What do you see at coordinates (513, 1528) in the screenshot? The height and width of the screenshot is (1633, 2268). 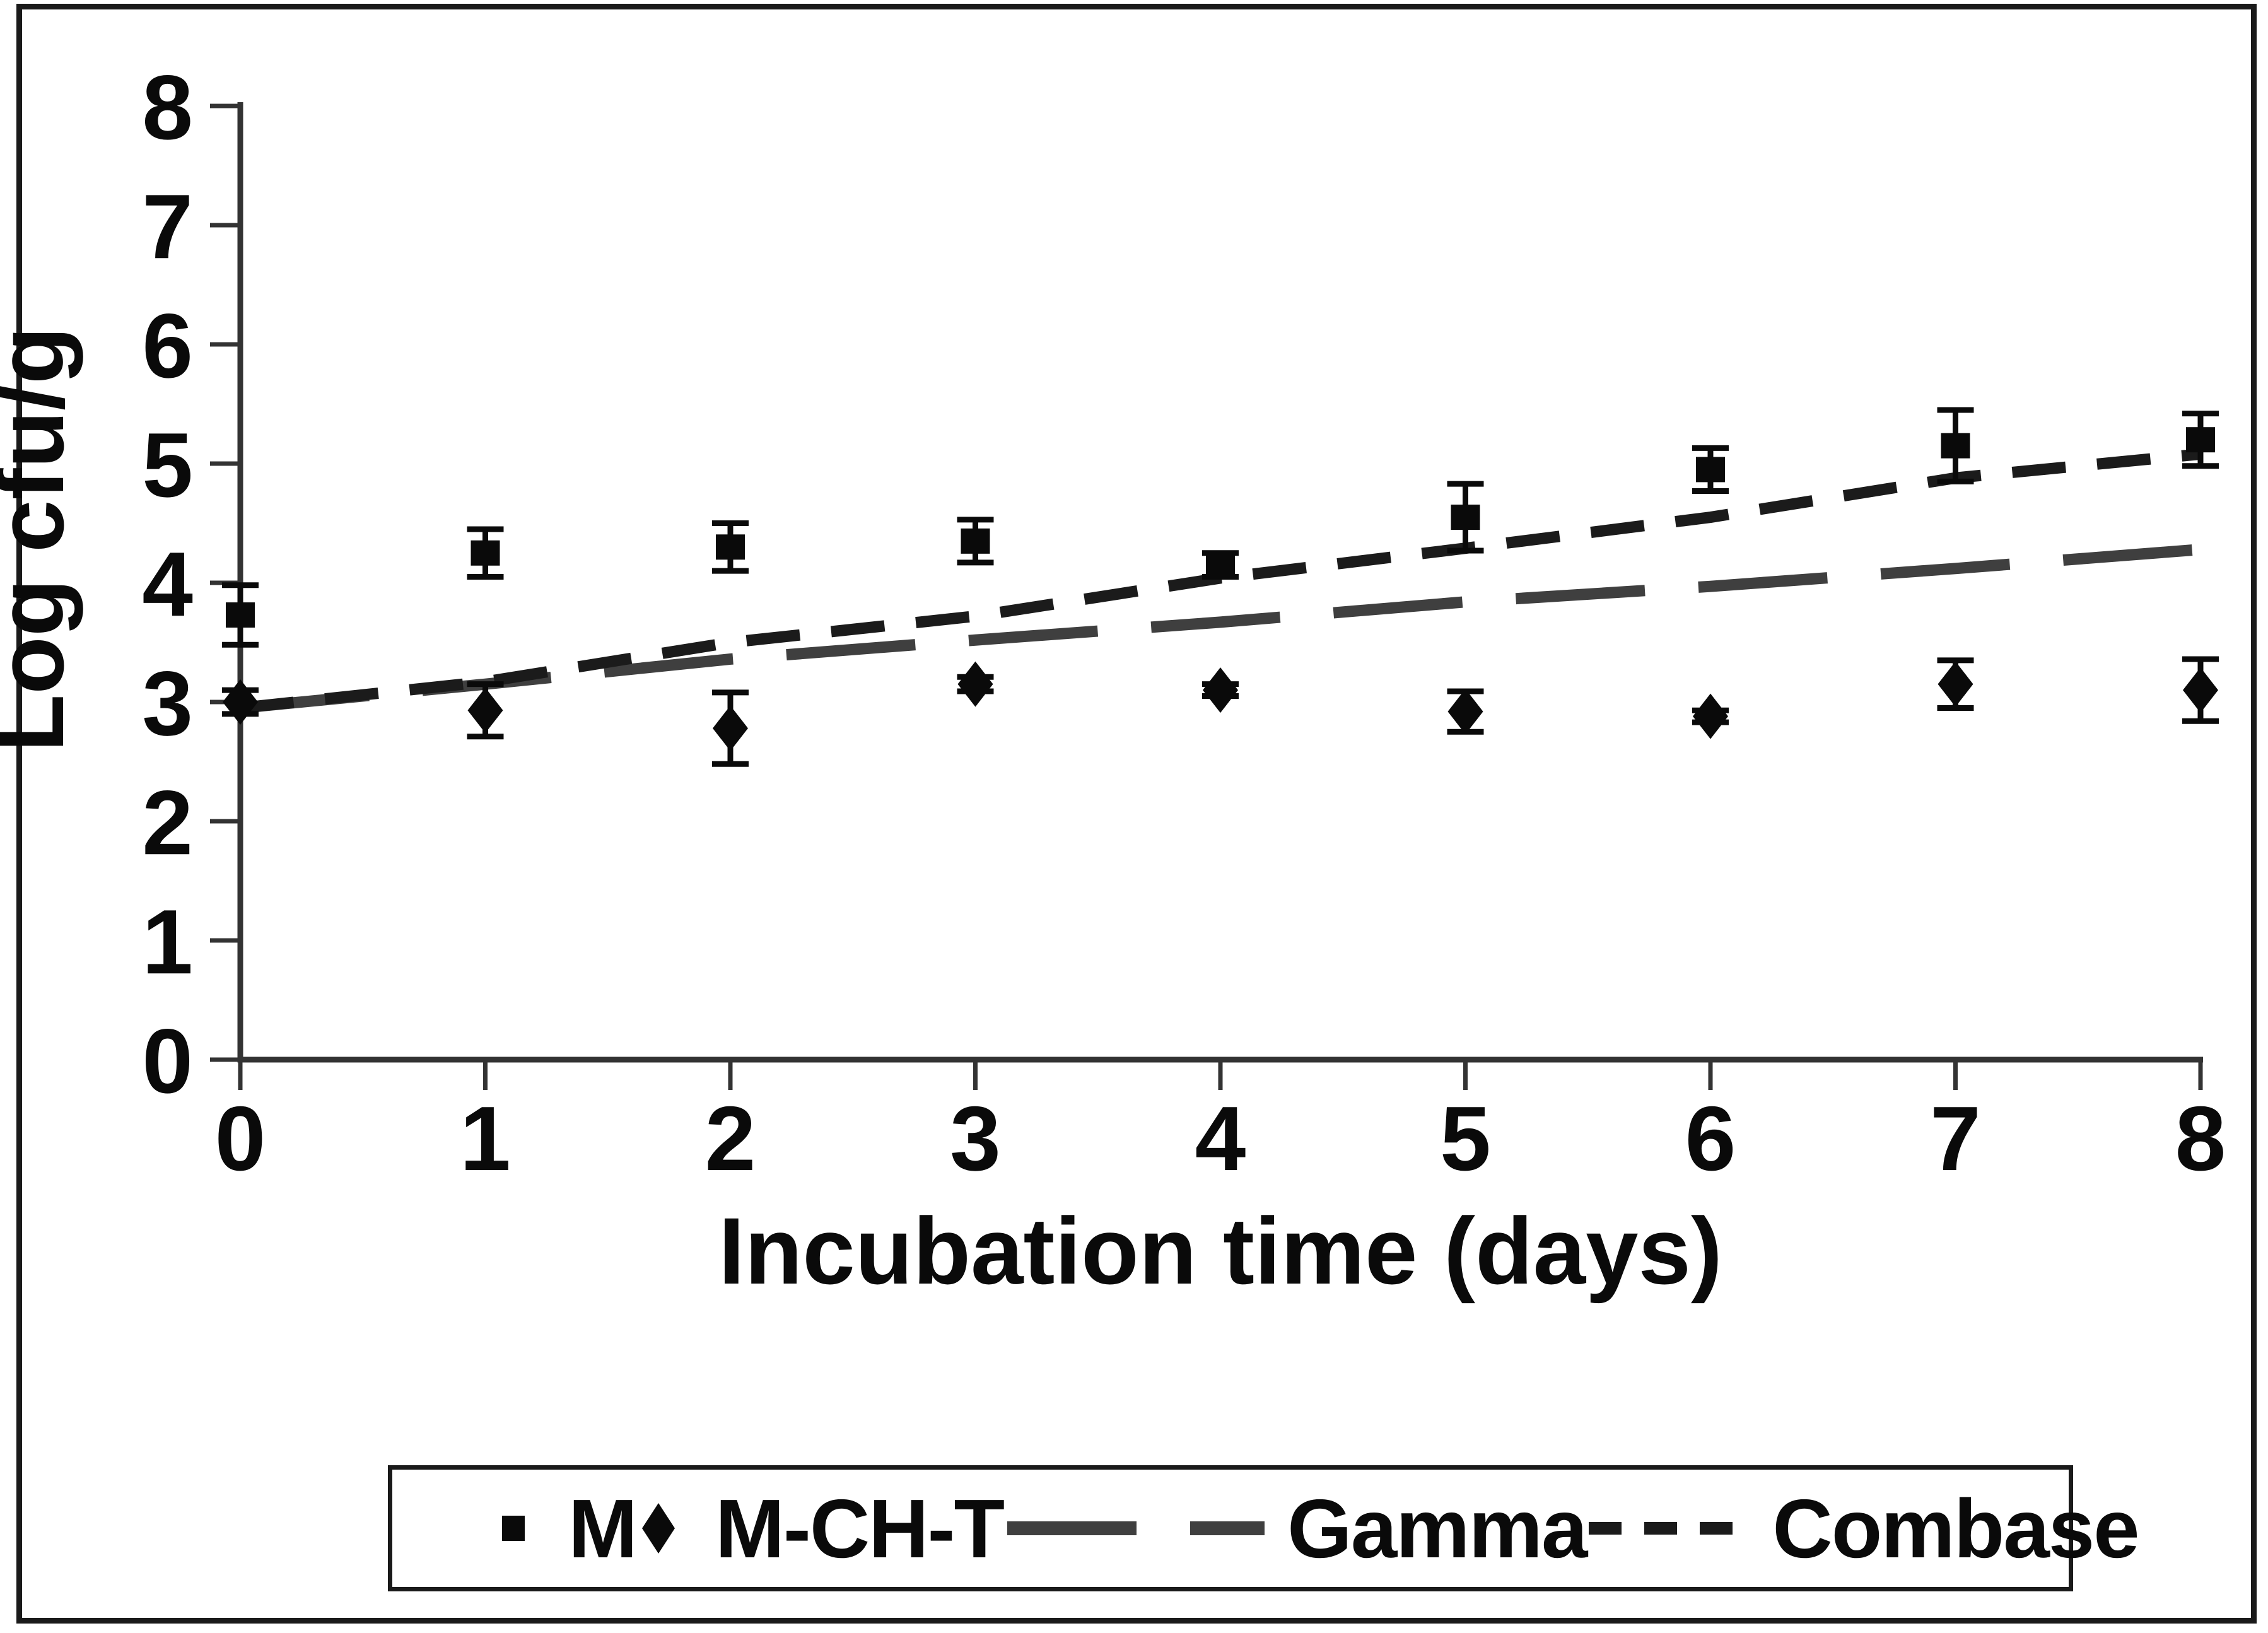 I see `square-marker-icon` at bounding box center [513, 1528].